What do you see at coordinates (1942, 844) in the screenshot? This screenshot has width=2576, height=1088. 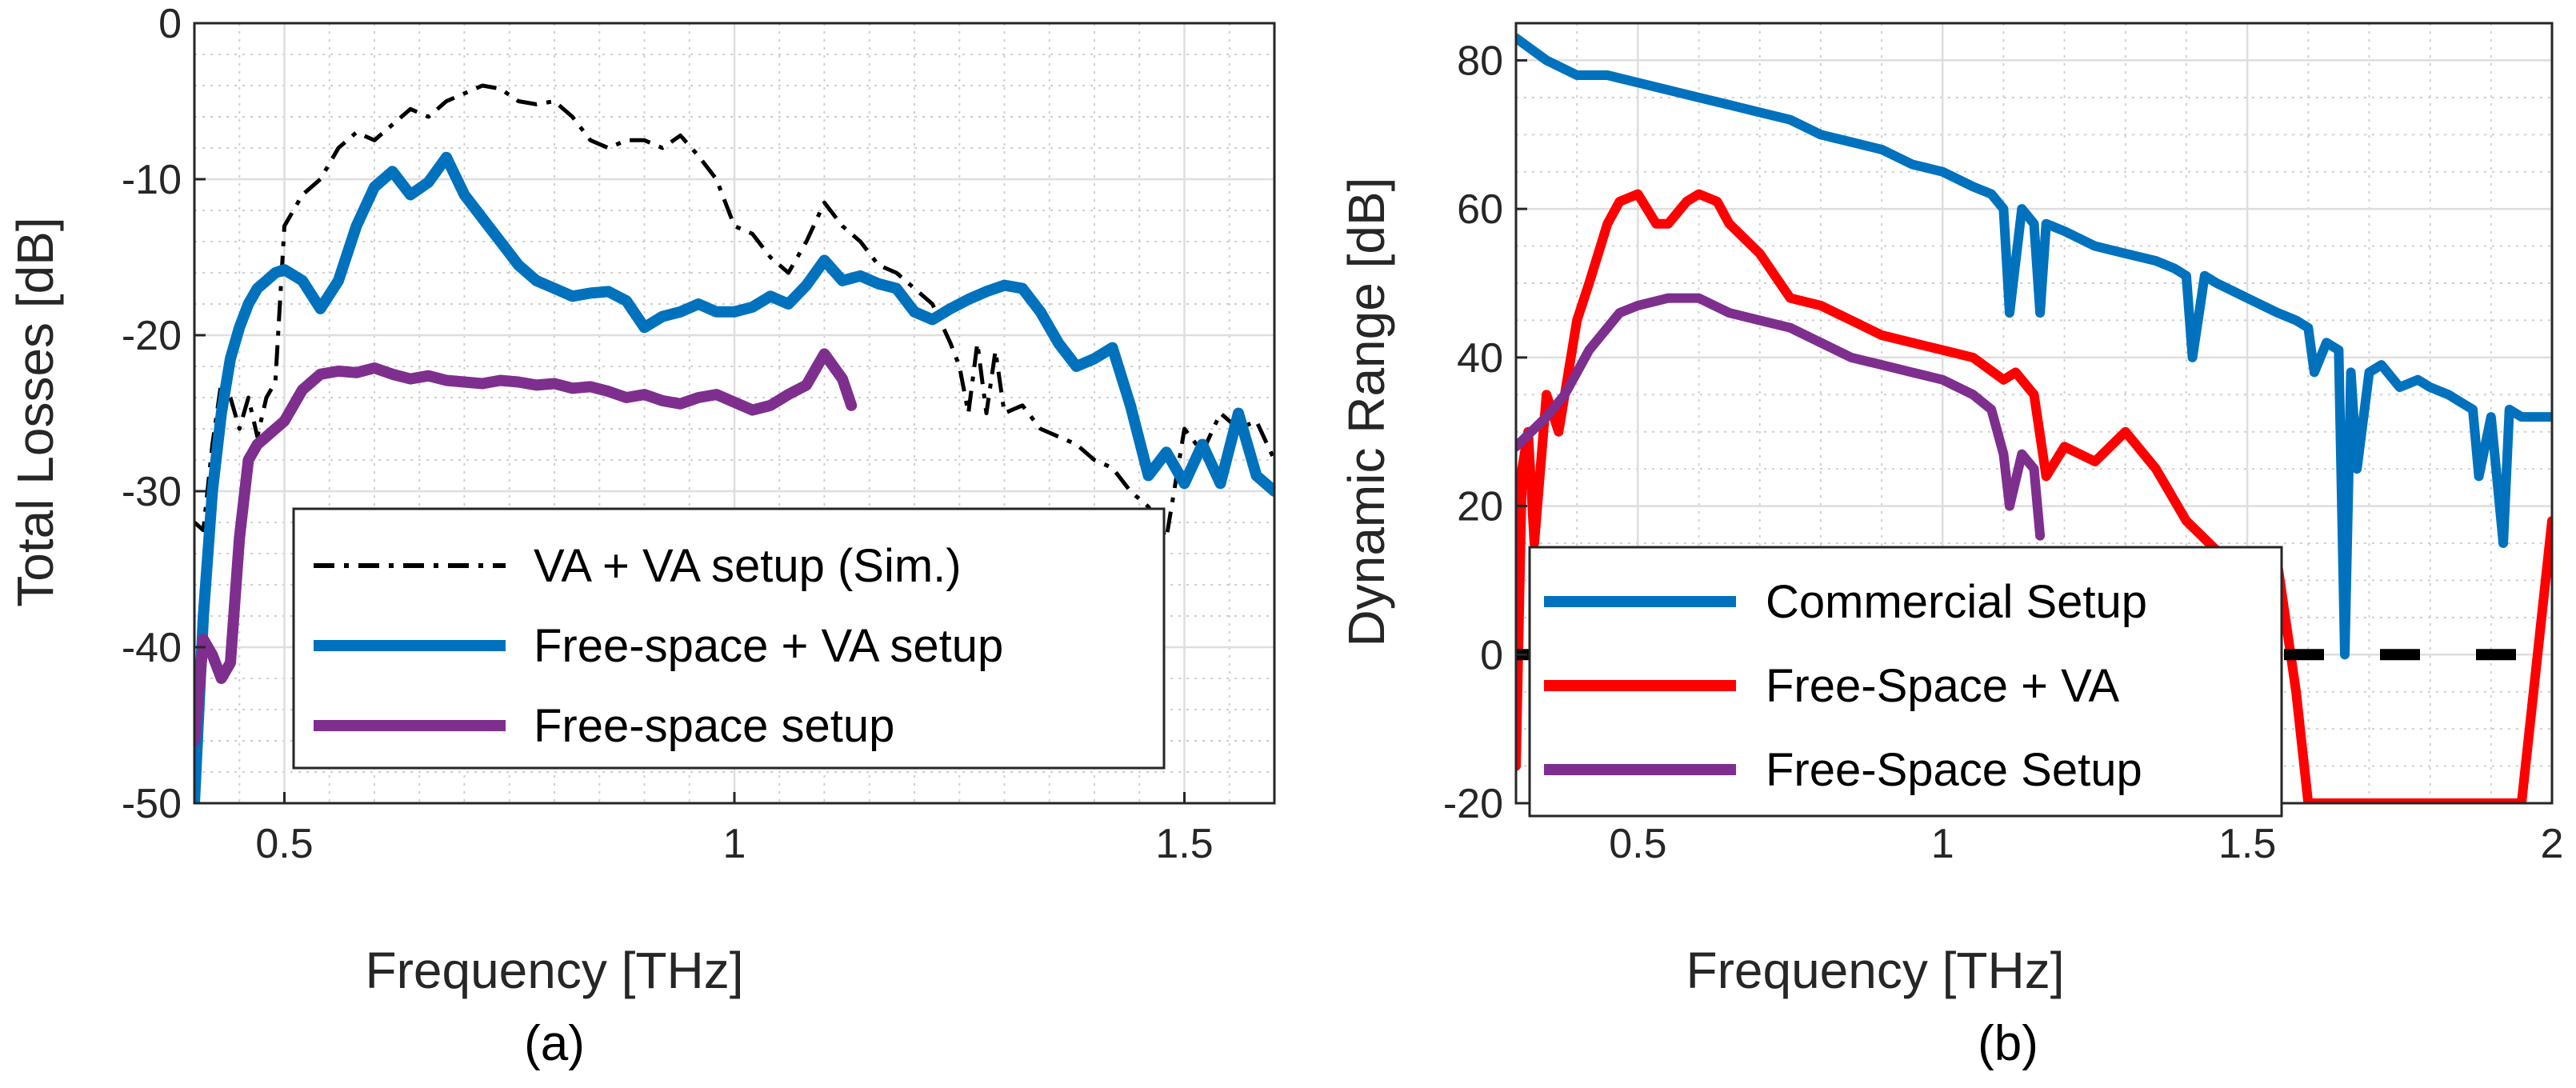 I see `panel-b-x-tick-label: 1` at bounding box center [1942, 844].